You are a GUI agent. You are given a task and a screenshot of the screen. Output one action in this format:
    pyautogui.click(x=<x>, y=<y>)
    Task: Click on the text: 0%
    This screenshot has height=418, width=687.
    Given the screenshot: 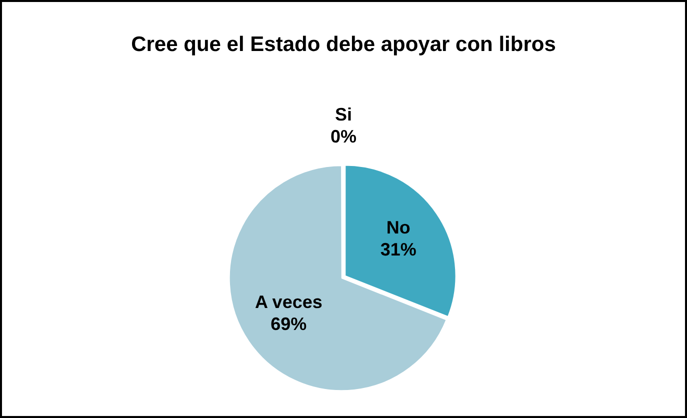 What is the action you would take?
    pyautogui.click(x=343, y=136)
    